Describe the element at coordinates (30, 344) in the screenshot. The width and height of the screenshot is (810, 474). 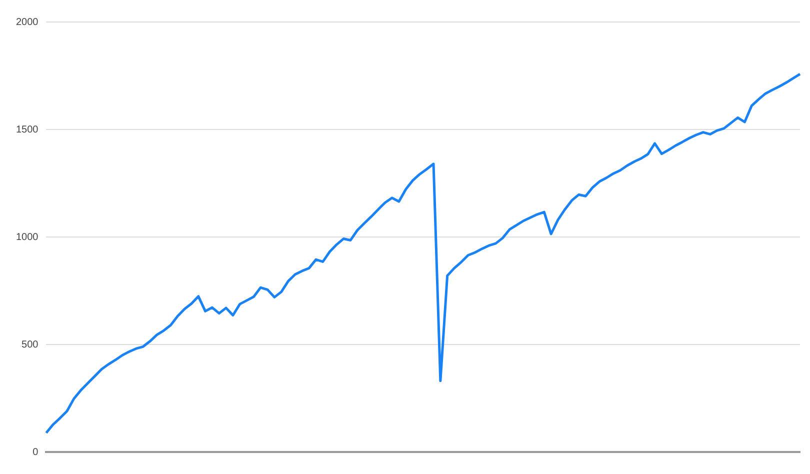
I see `y-tick-label: 500` at that location.